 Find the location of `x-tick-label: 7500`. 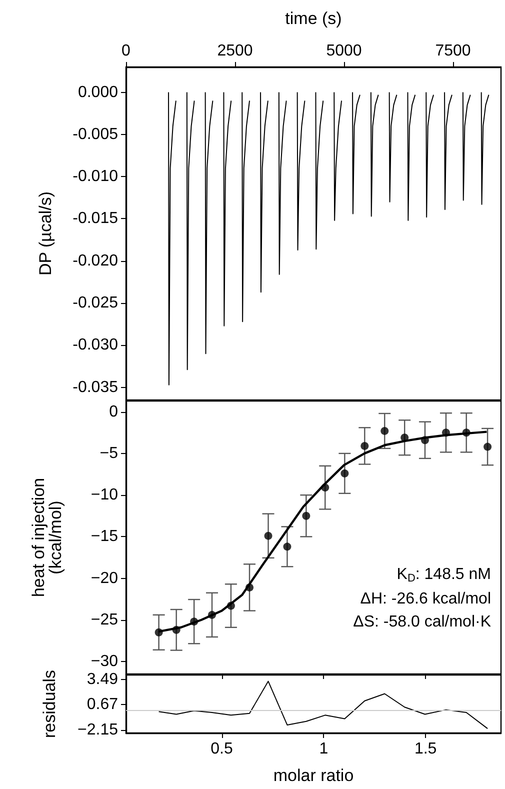

x-tick-label: 7500 is located at coordinates (453, 51).